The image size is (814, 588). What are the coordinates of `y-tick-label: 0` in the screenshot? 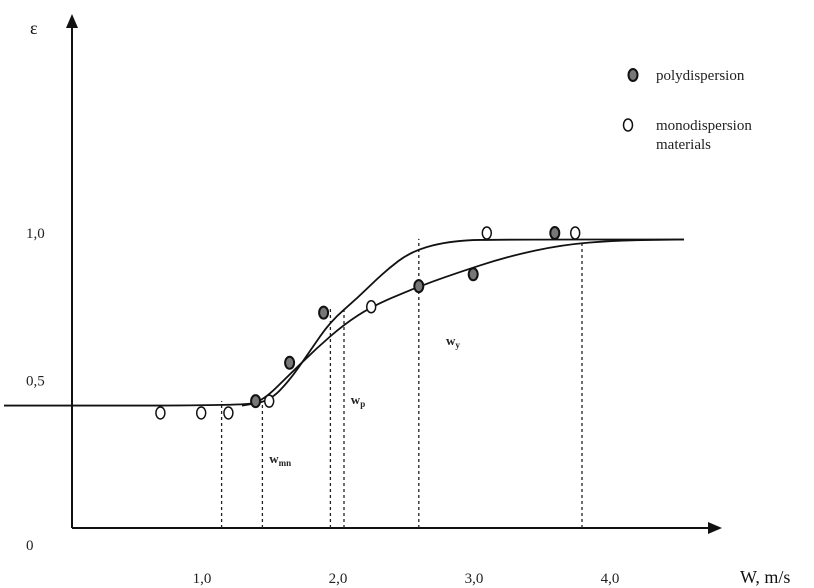 It's located at (30, 546).